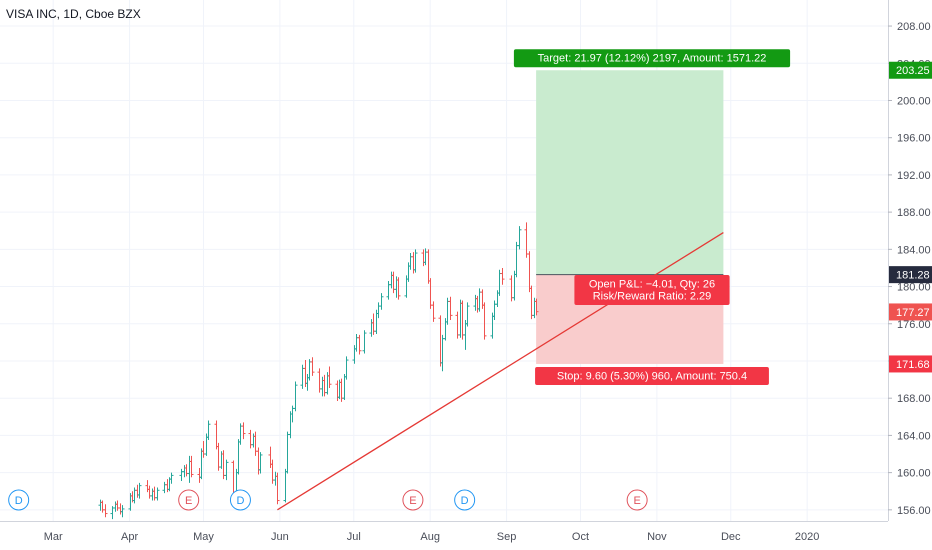 The height and width of the screenshot is (550, 932). I want to click on price-tick-label: 192.00, so click(914, 176).